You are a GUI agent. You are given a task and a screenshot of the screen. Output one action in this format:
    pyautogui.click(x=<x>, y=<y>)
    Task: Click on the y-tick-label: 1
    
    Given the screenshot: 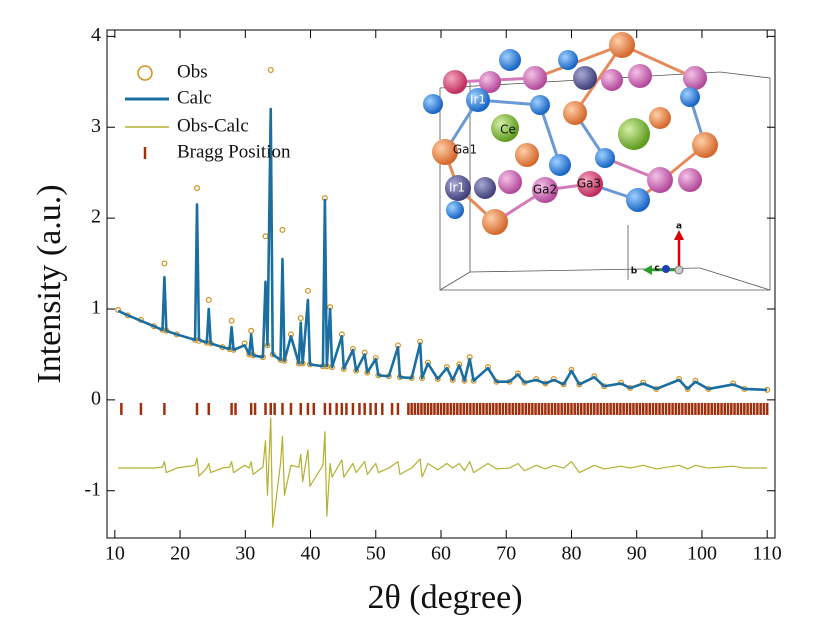 What is the action you would take?
    pyautogui.click(x=96, y=308)
    